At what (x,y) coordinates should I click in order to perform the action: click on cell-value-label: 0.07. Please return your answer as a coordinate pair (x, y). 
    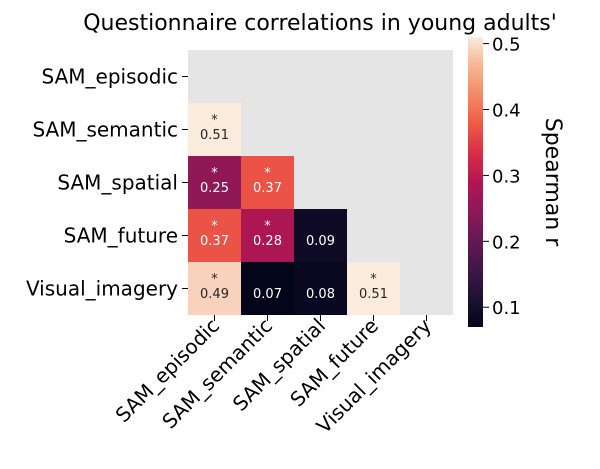
    Looking at the image, I should click on (267, 294).